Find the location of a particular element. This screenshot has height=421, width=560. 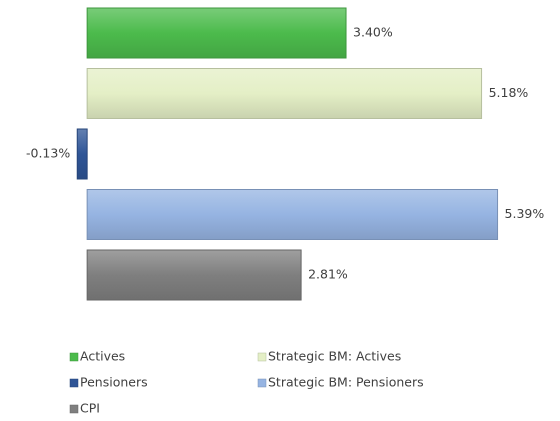

legend-label: Strategic BM: Pensioners is located at coordinates (346, 382).